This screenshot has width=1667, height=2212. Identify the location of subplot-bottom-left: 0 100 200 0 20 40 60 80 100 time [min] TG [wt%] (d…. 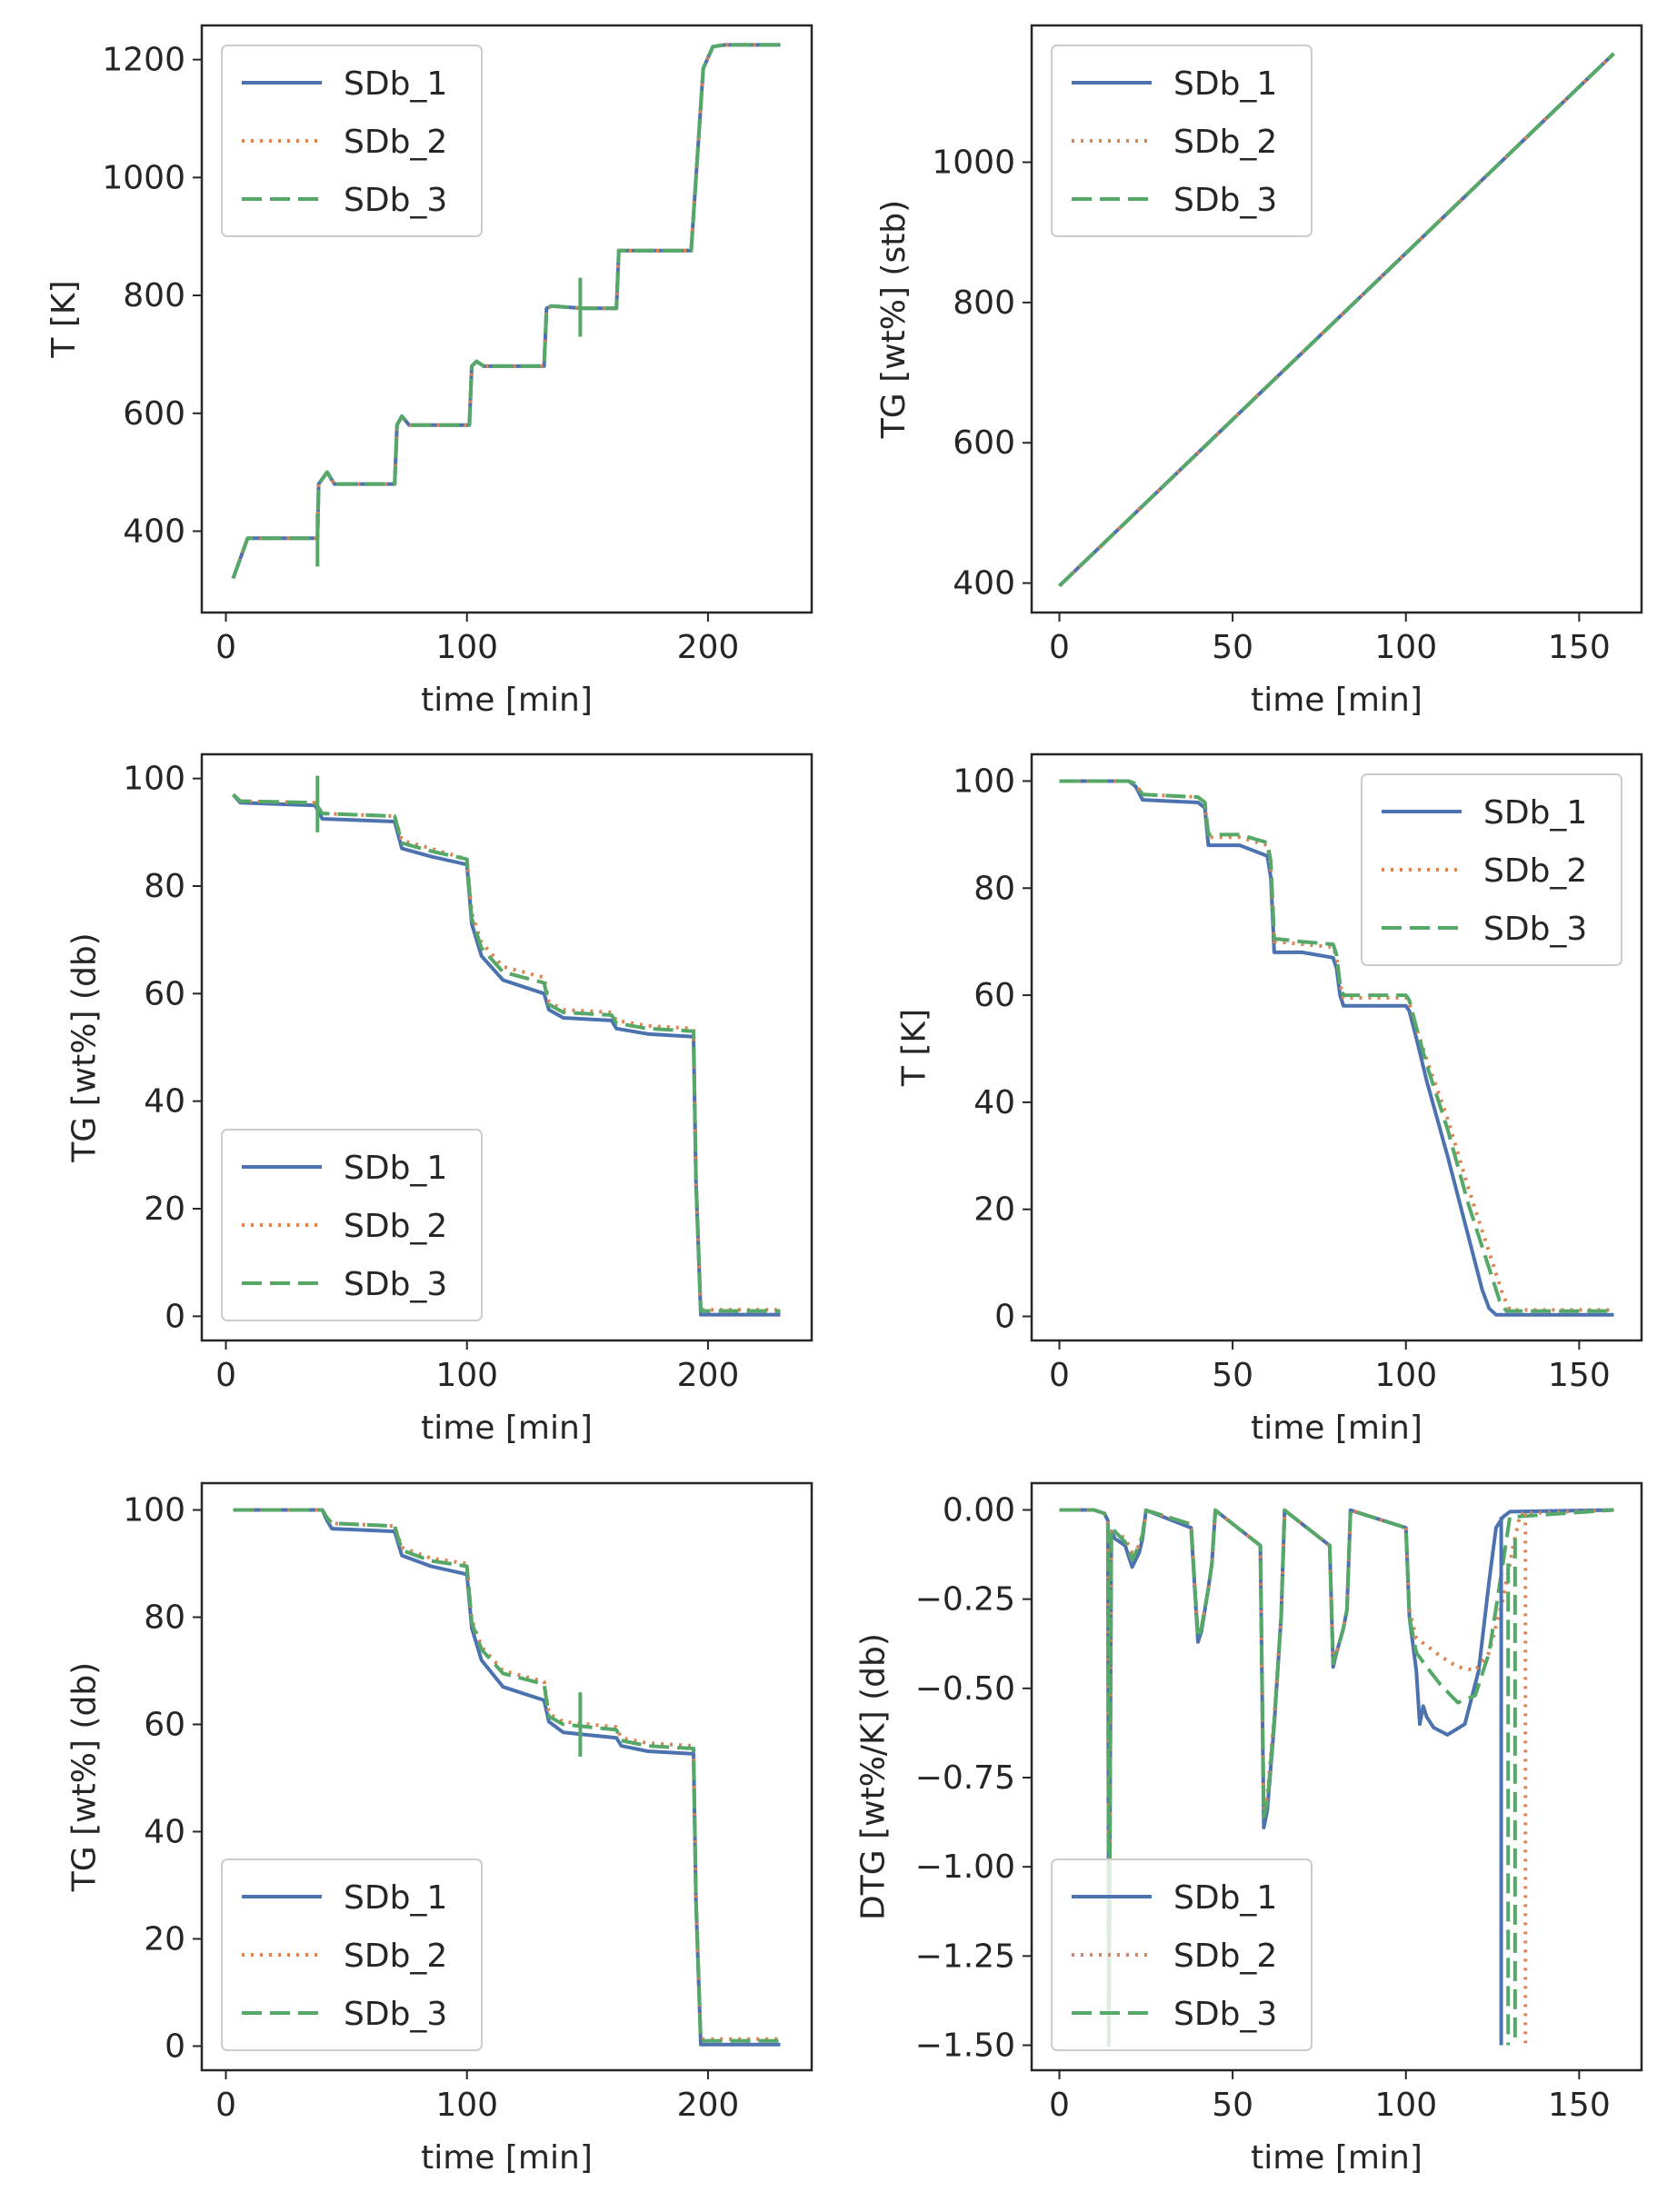
(440, 1829).